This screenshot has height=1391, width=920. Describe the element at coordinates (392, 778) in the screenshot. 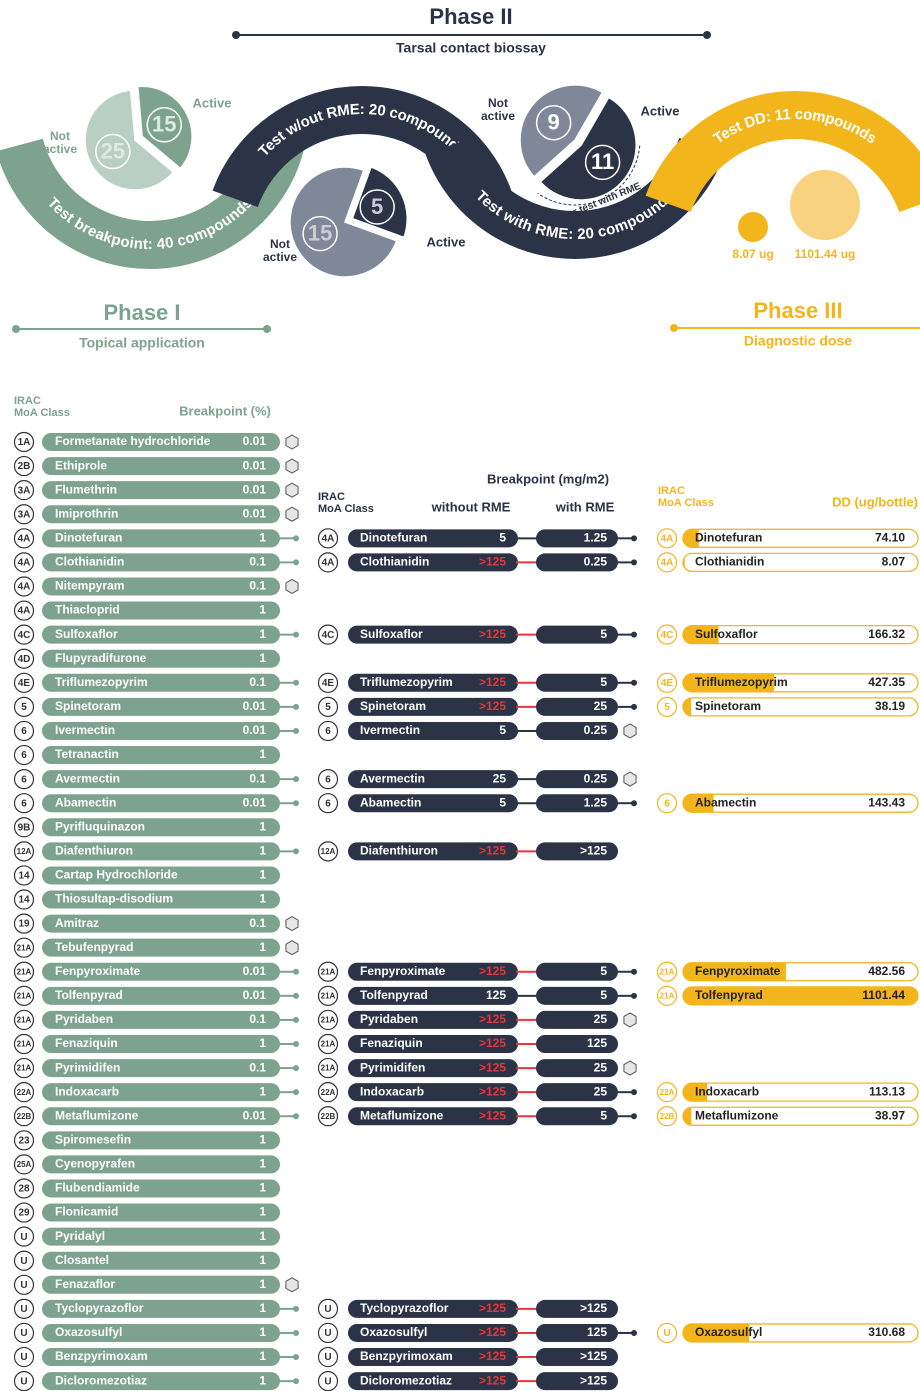

I see `compound-name: Avermectin` at that location.